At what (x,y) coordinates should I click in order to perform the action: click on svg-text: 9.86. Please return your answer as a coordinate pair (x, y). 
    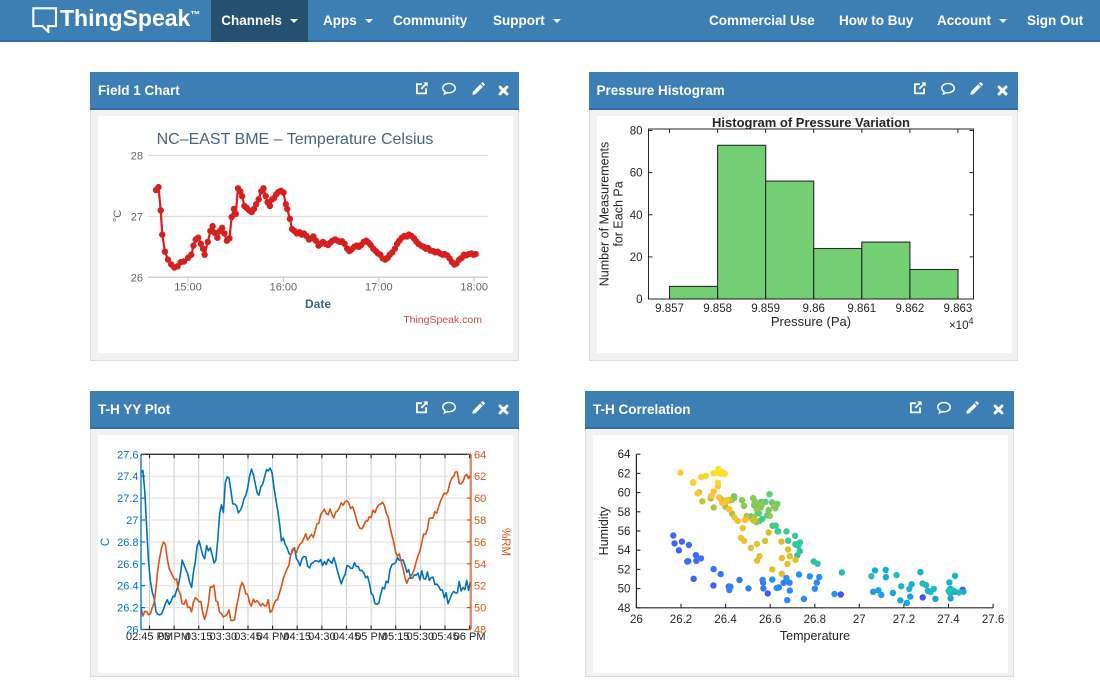
    Looking at the image, I should click on (813, 309).